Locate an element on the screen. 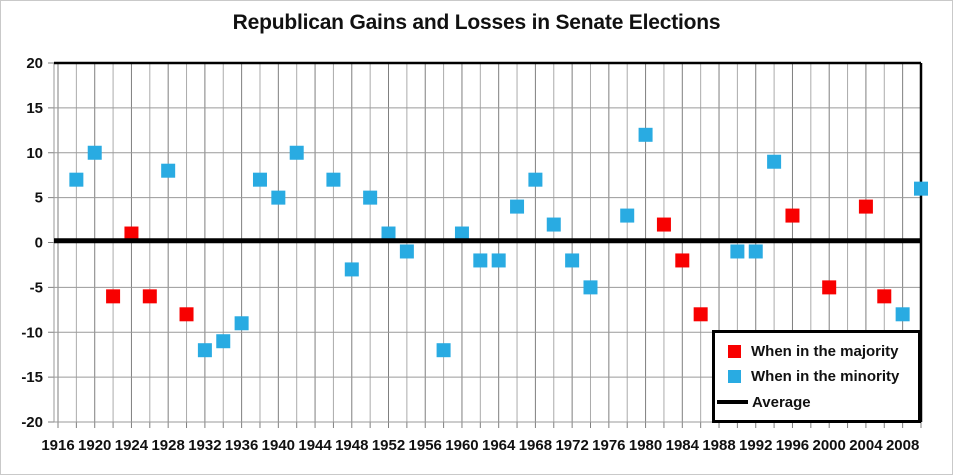  x-axis-label: 1984 is located at coordinates (683, 445).